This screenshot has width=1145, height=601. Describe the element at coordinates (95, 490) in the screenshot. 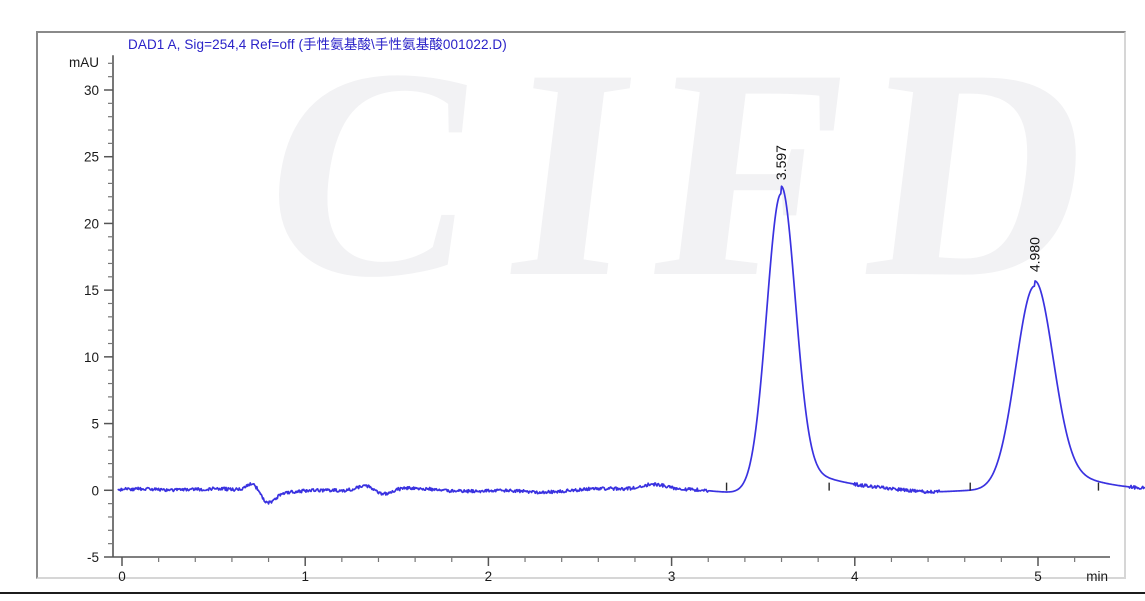

I see `y-tick-label: 0` at that location.